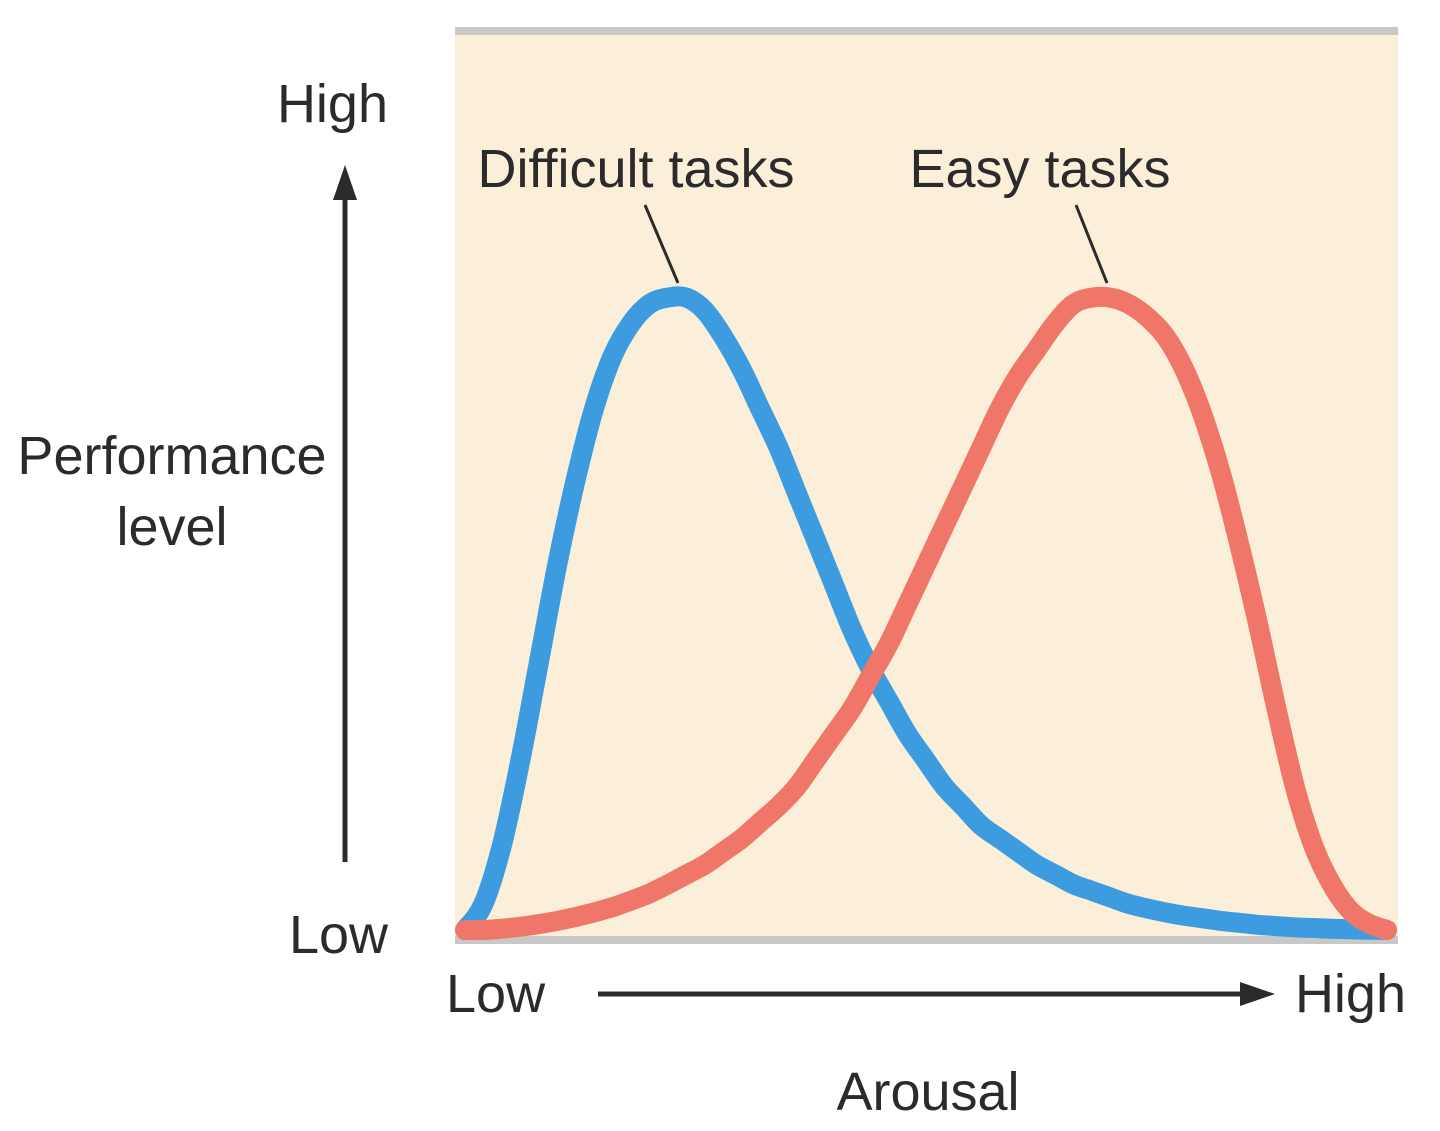  I want to click on easy-tasks-label: Easy tasks, so click(1039, 169).